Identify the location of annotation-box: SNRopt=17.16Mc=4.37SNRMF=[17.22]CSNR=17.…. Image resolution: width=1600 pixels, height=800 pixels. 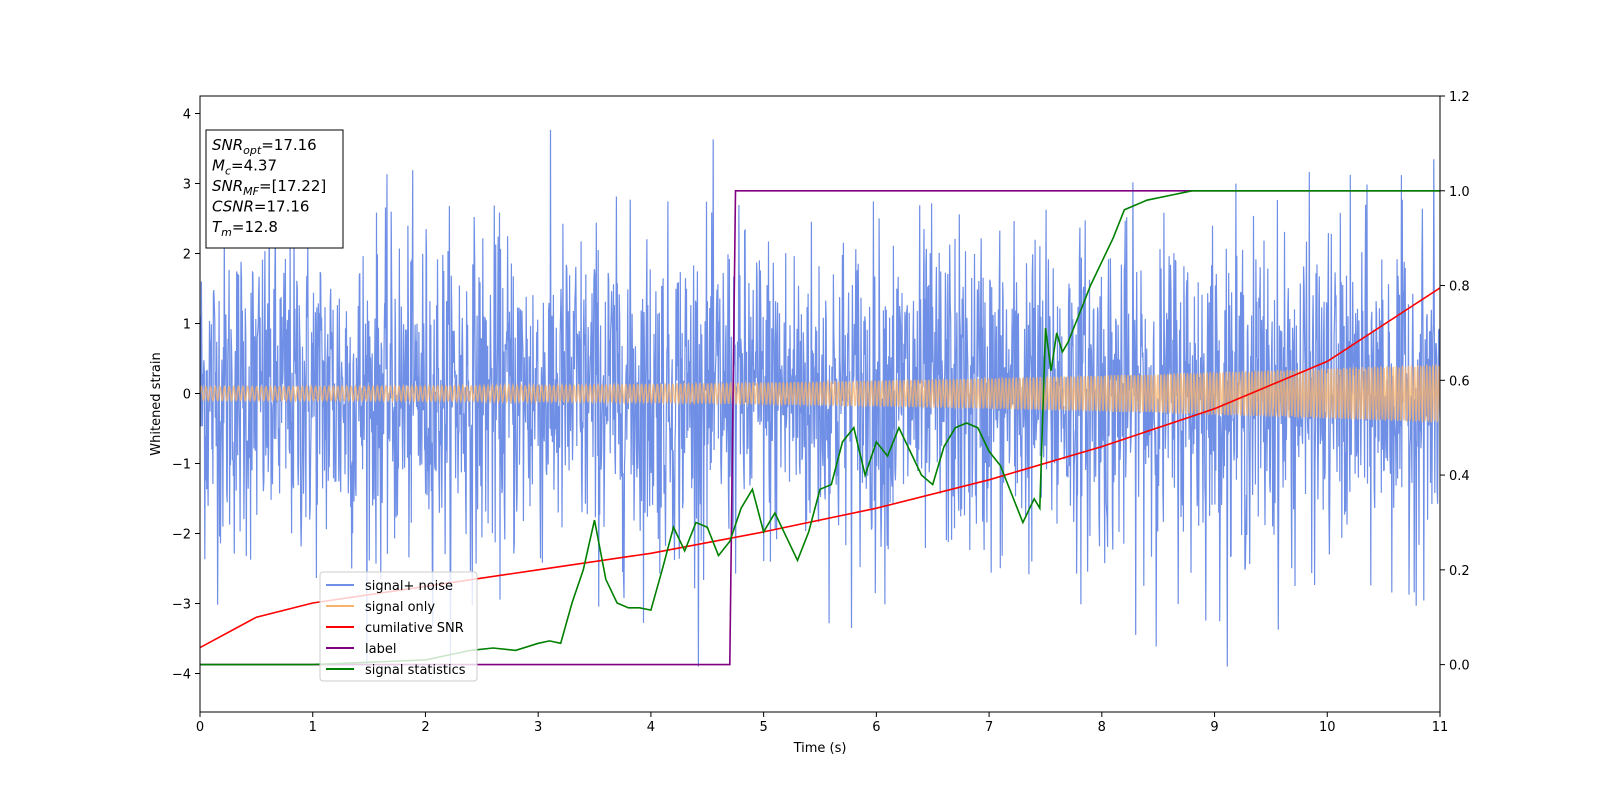
(274, 189).